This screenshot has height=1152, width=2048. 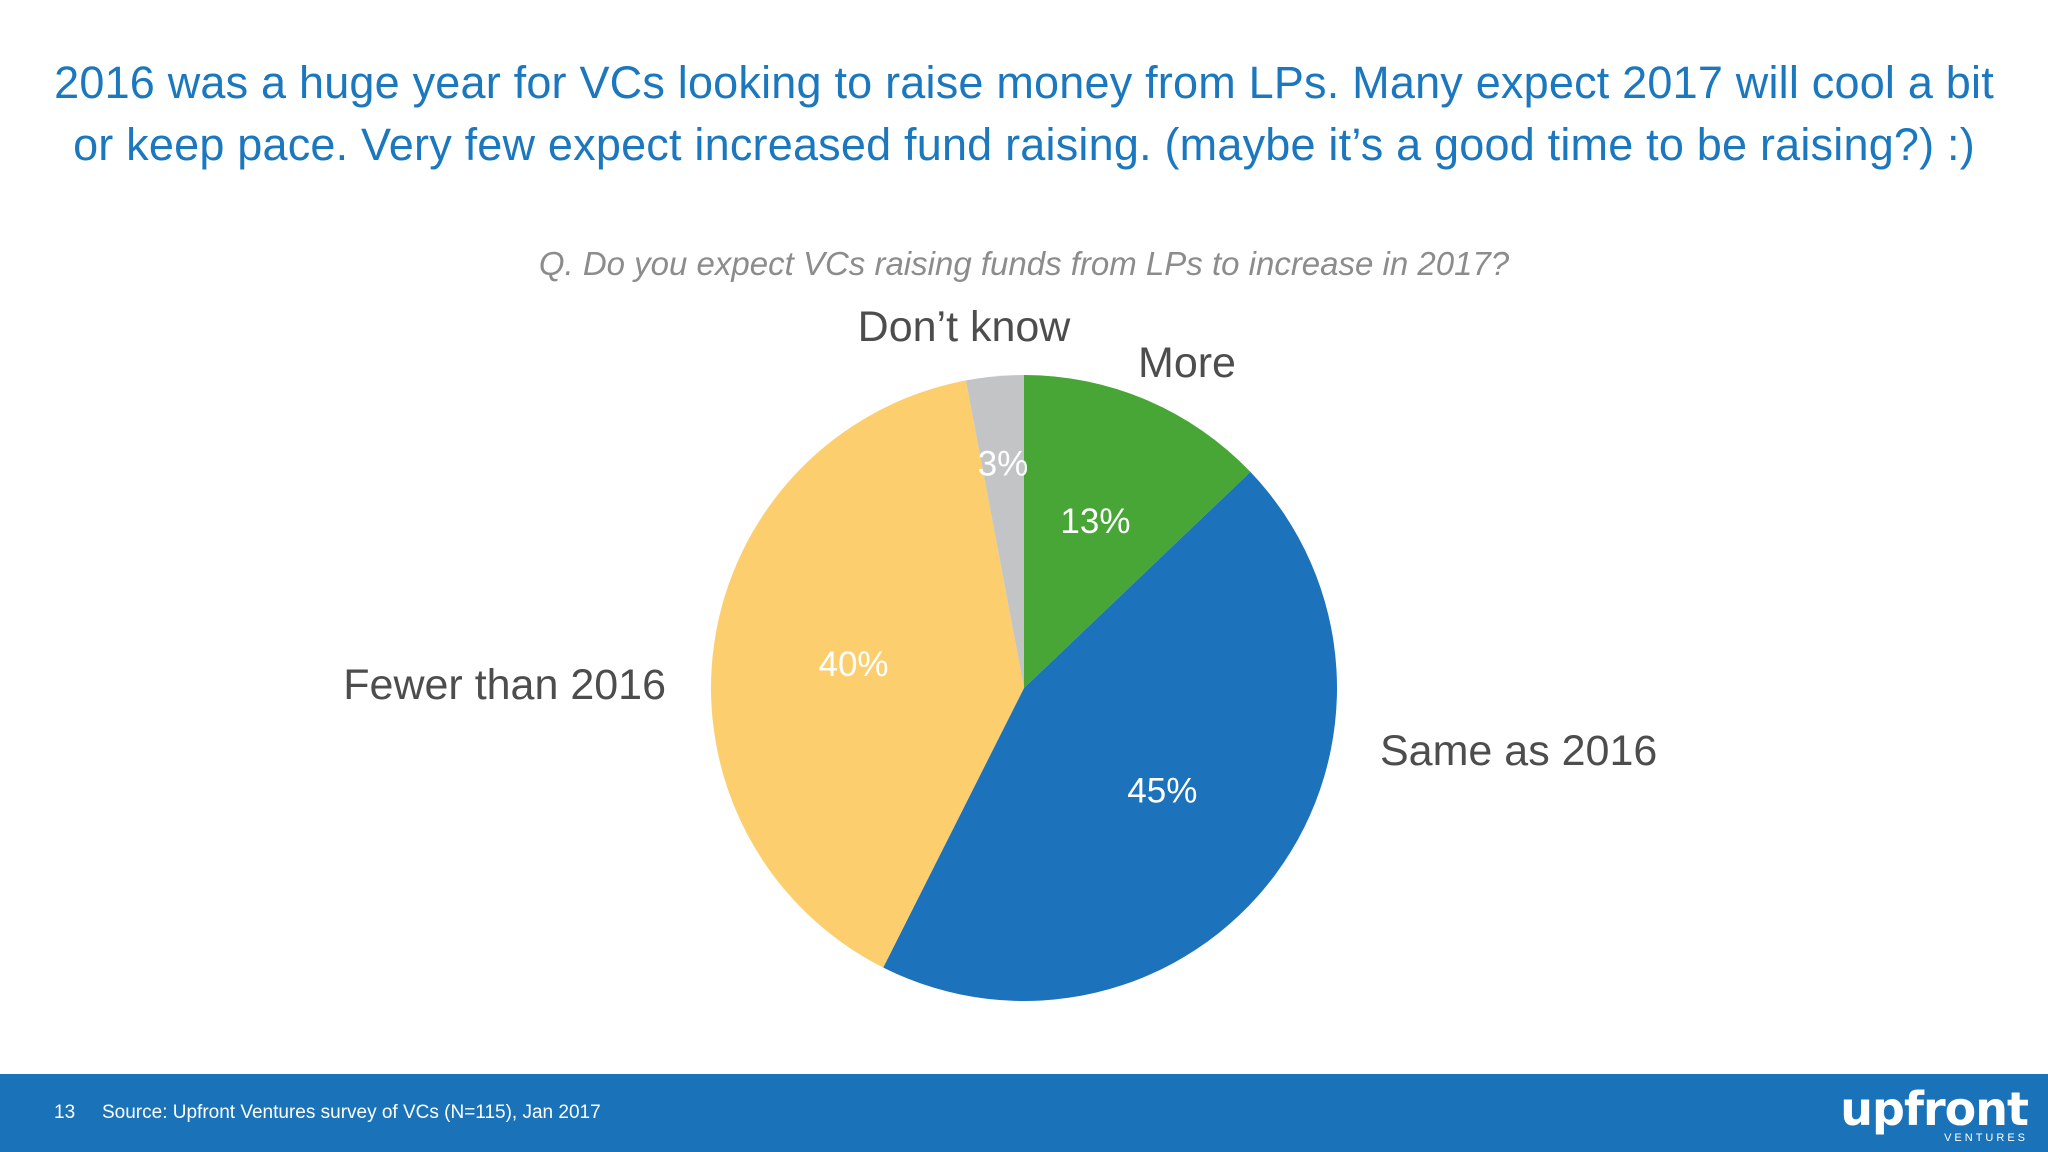 I want to click on upfront-logo: upfront VENTURES, so click(x=1934, y=1113).